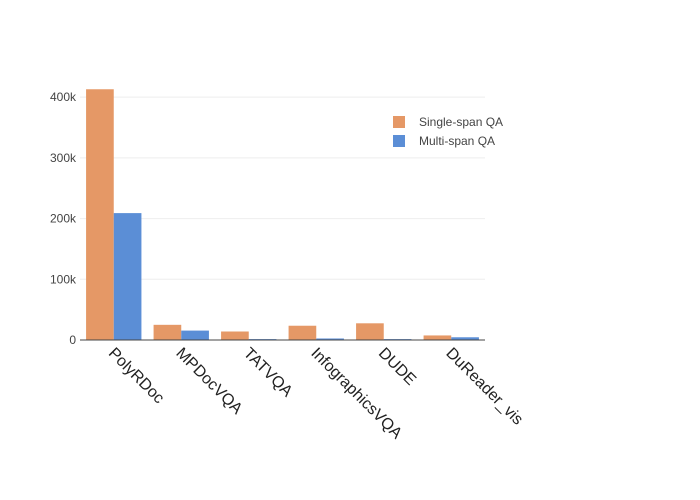  What do you see at coordinates (457, 141) in the screenshot?
I see `legend-label-1: Multi-span QA` at bounding box center [457, 141].